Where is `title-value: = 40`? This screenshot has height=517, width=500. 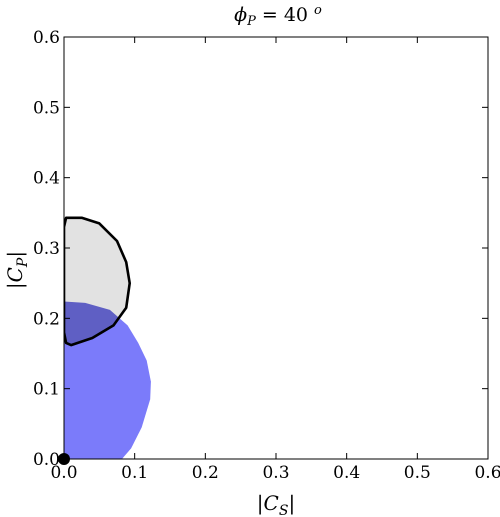 title-value: = 40 is located at coordinates (285, 15).